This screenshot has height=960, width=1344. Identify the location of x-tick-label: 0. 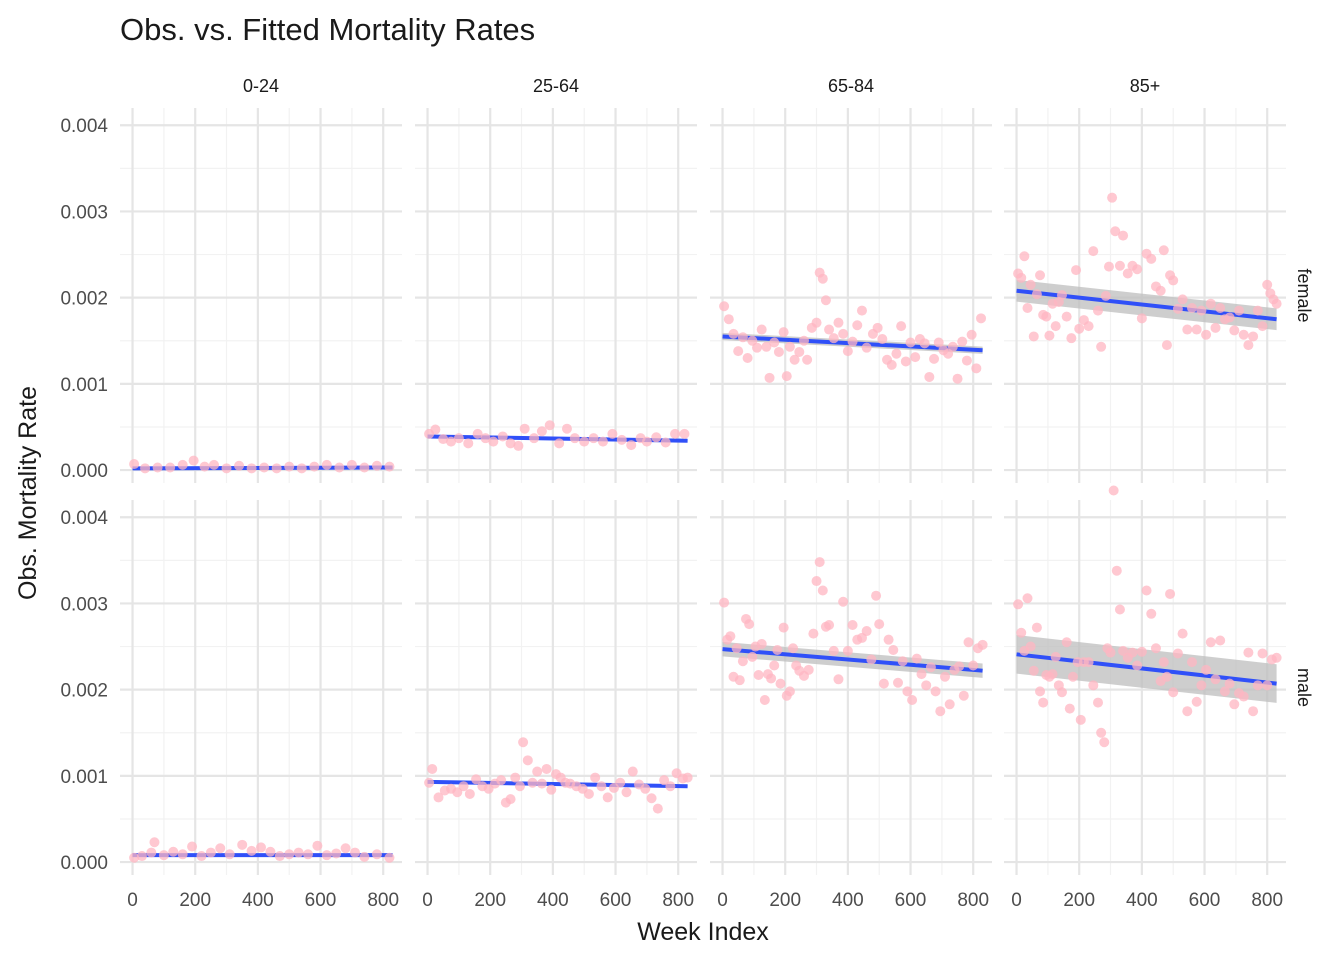
(427, 900).